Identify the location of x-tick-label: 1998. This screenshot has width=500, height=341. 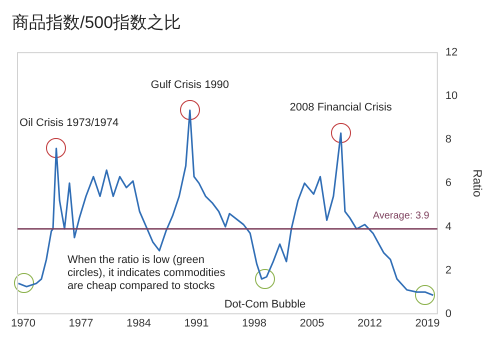
(254, 323).